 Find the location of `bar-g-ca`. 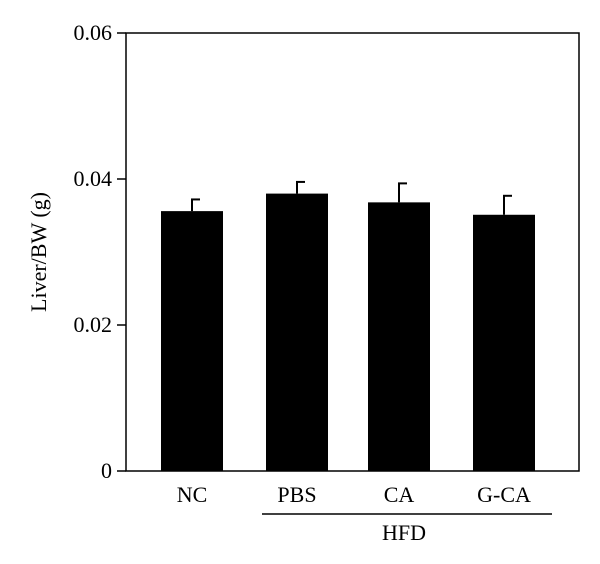

bar-g-ca is located at coordinates (504, 342).